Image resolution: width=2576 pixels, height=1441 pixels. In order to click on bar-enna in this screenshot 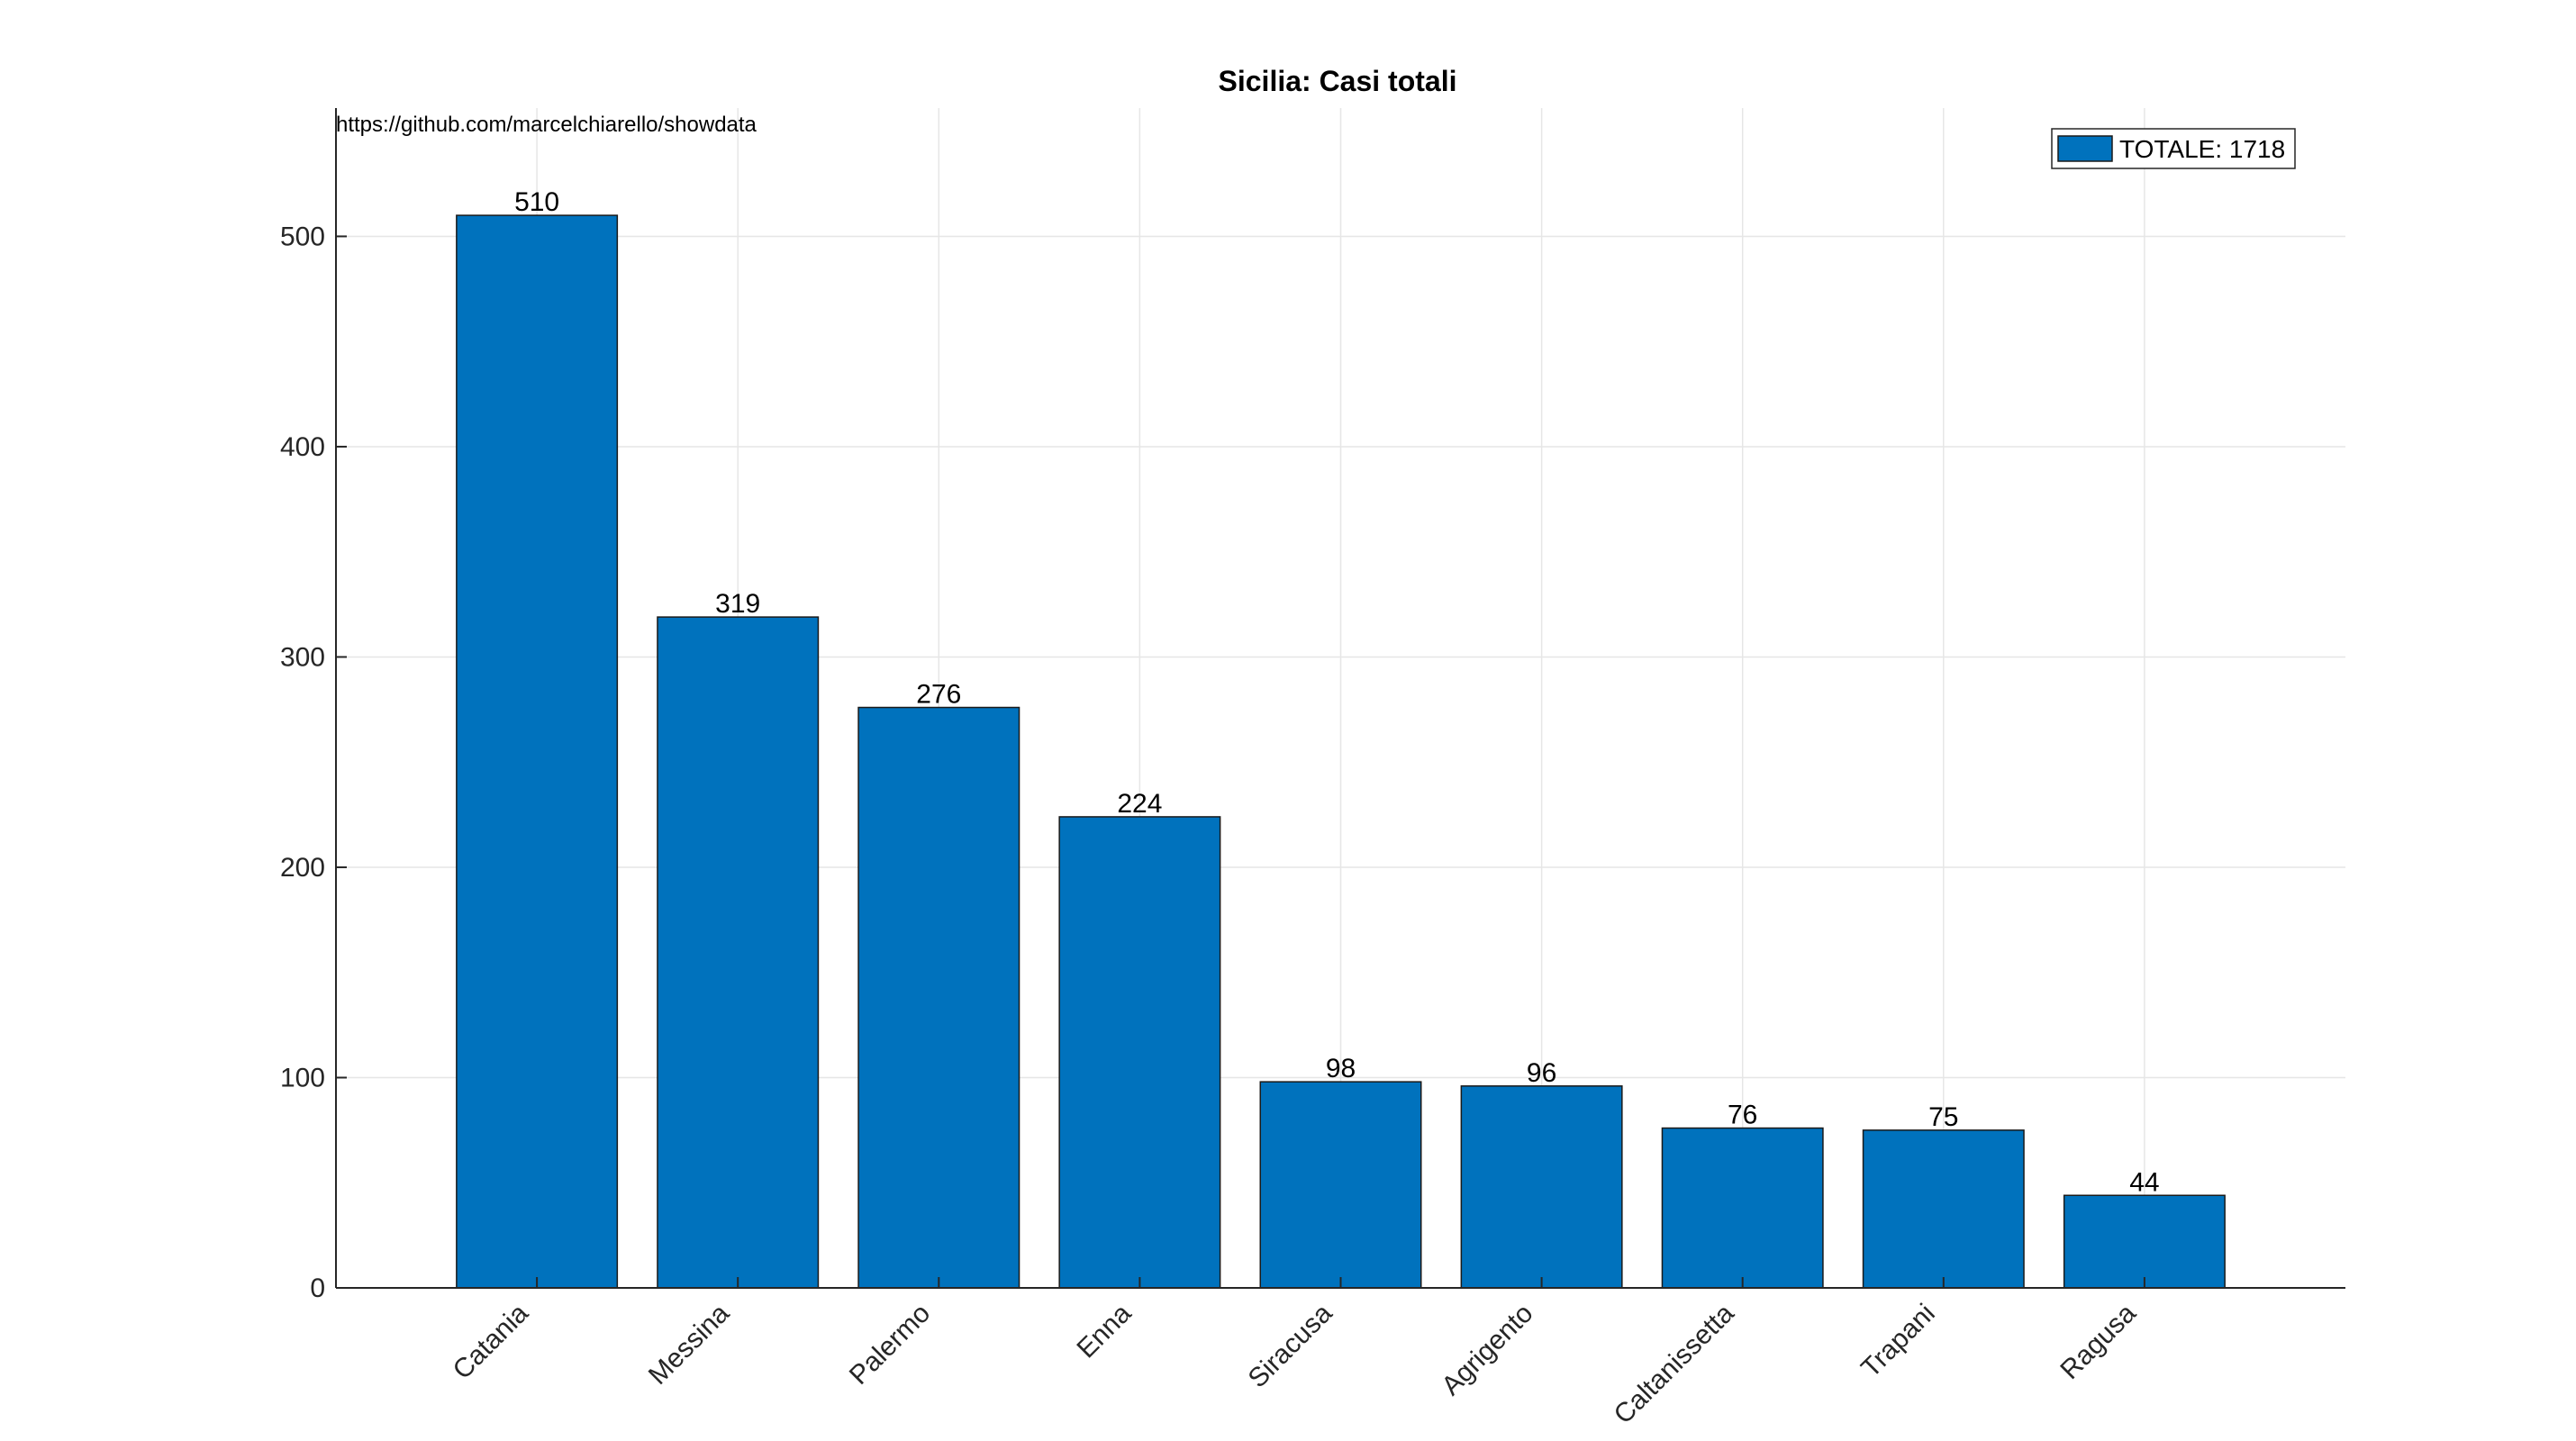, I will do `click(1139, 1053)`.